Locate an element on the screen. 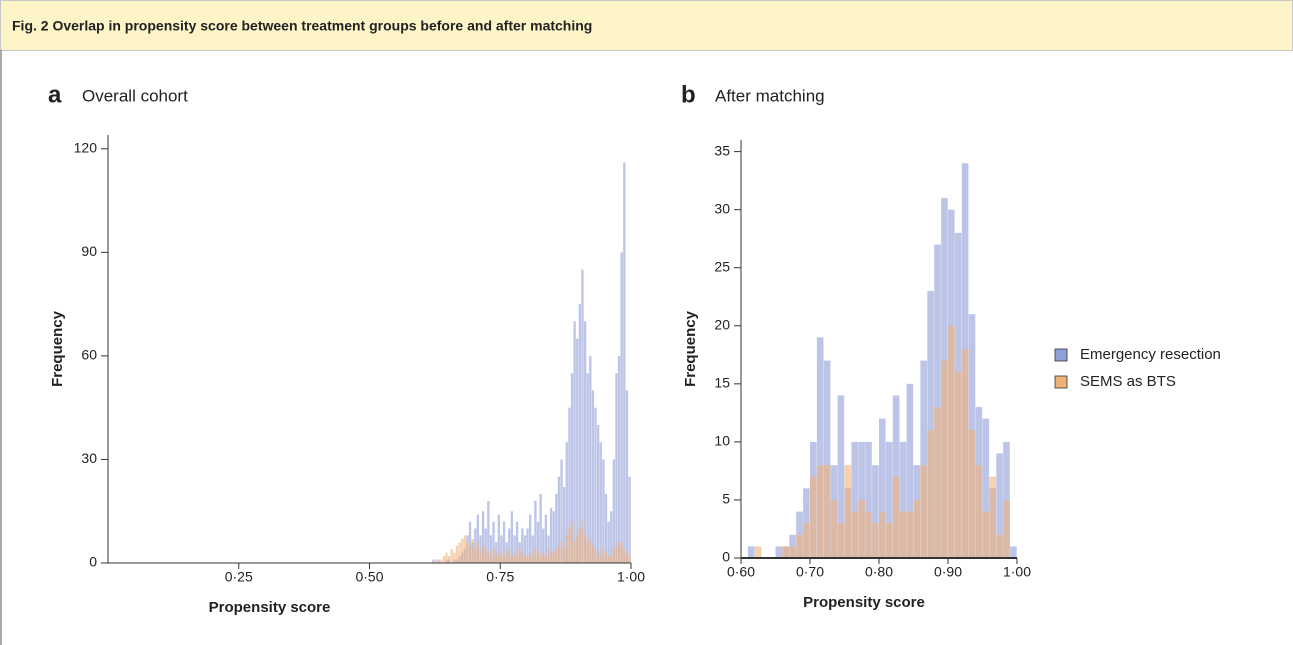  y-tick-label: 20 is located at coordinates (722, 324).